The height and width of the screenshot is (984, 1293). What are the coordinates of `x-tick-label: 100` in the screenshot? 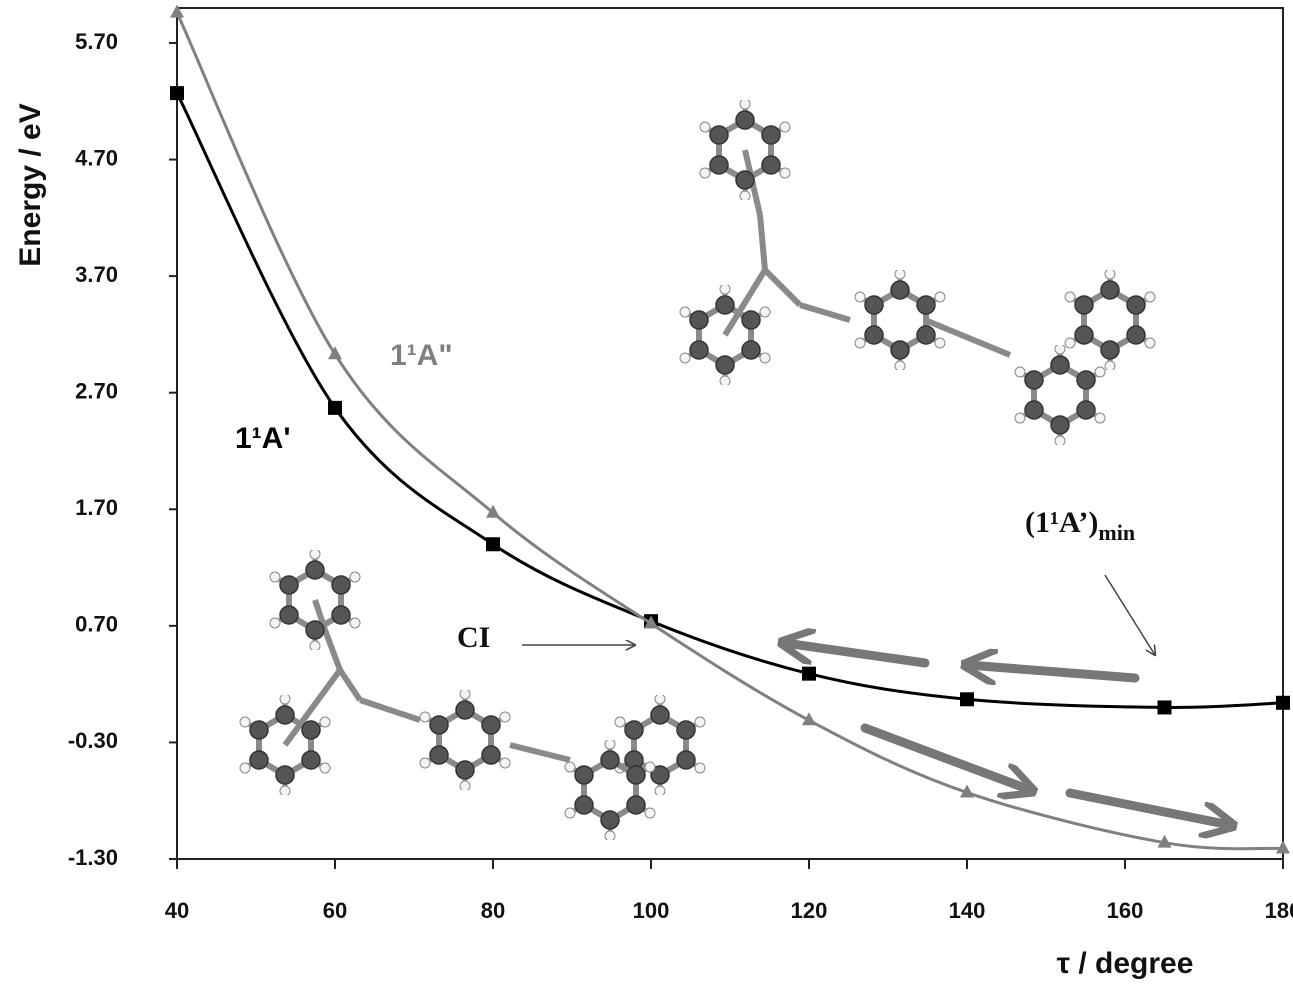 It's located at (651, 910).